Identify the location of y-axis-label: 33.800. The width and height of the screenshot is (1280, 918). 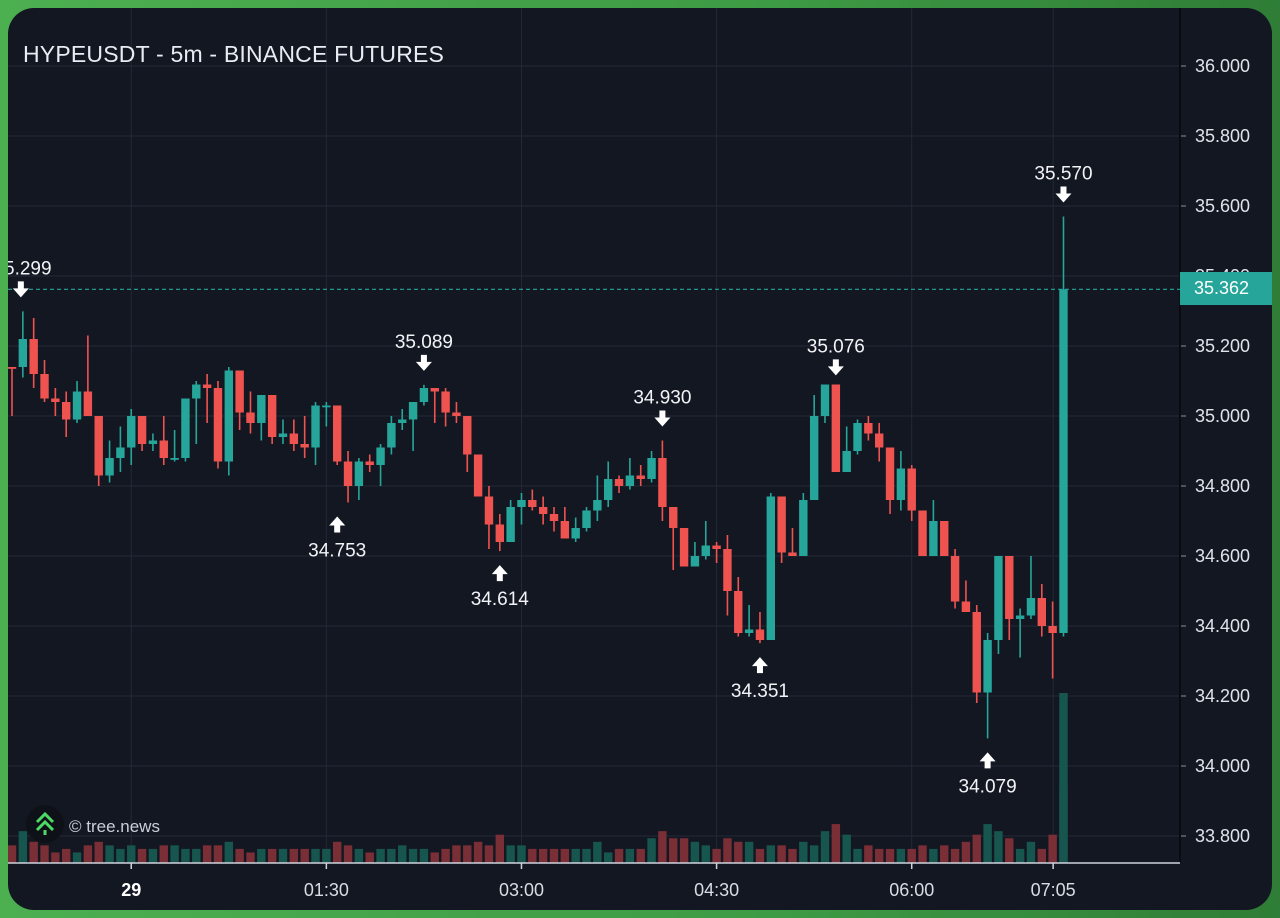
(1222, 836).